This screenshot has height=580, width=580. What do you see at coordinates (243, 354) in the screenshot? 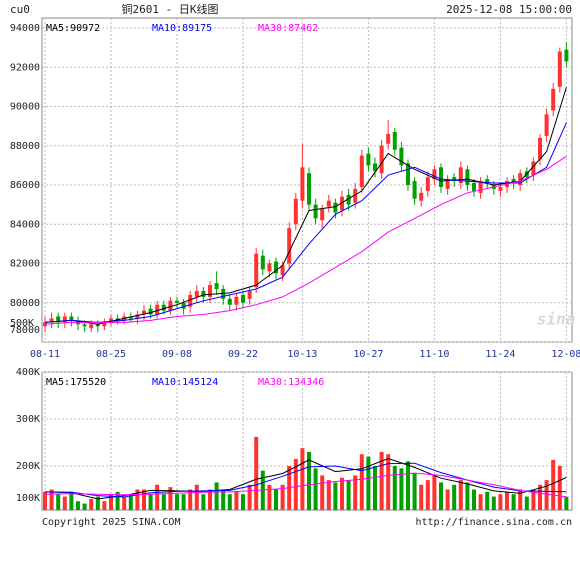
I see `x-tick-label: 09-22` at bounding box center [243, 354].